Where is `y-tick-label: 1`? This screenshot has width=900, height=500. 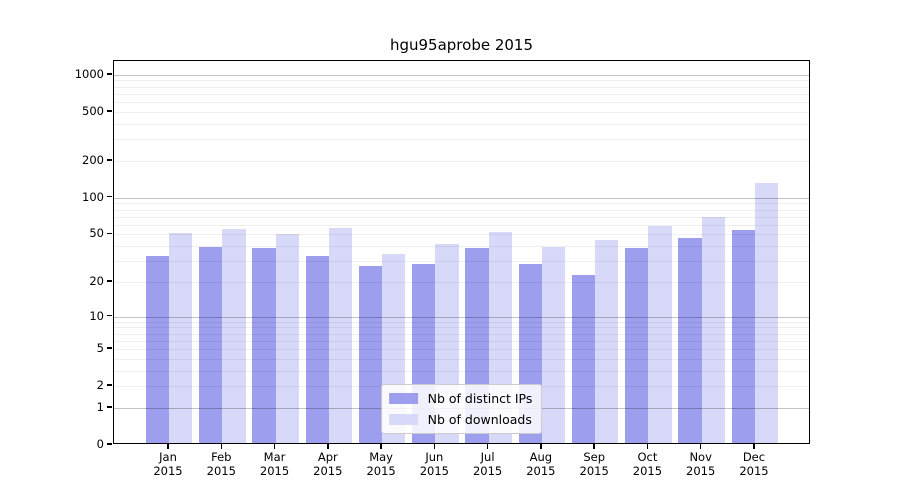 y-tick-label: 1 is located at coordinates (100, 406).